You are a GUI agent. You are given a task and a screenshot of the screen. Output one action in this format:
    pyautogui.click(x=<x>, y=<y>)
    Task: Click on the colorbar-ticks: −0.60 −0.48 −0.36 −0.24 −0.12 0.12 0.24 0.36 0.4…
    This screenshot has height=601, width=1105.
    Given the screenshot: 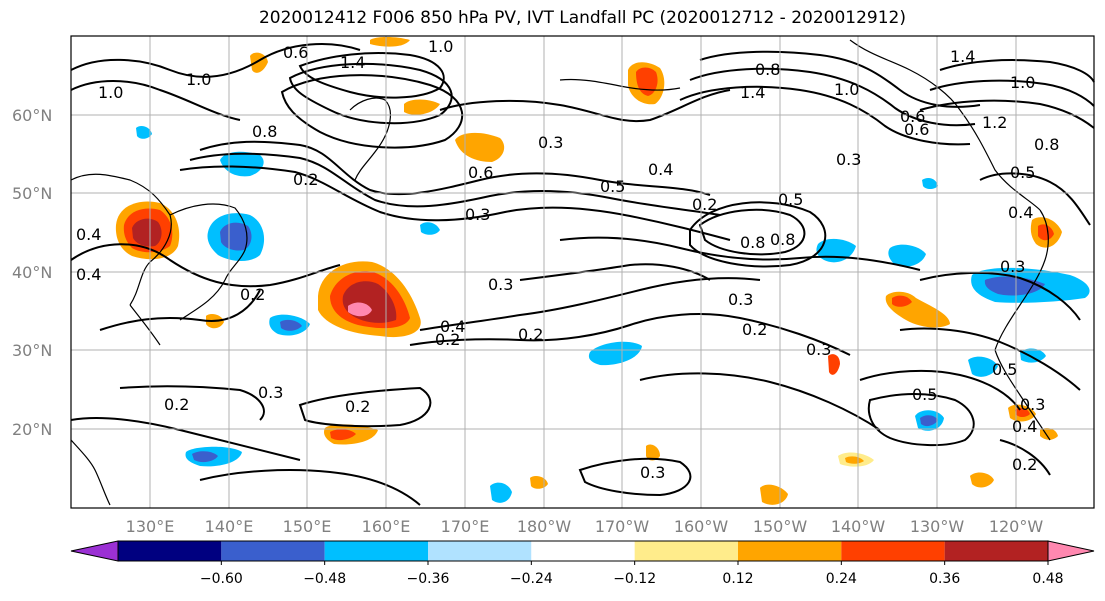 What is the action you would take?
    pyautogui.click(x=632, y=574)
    